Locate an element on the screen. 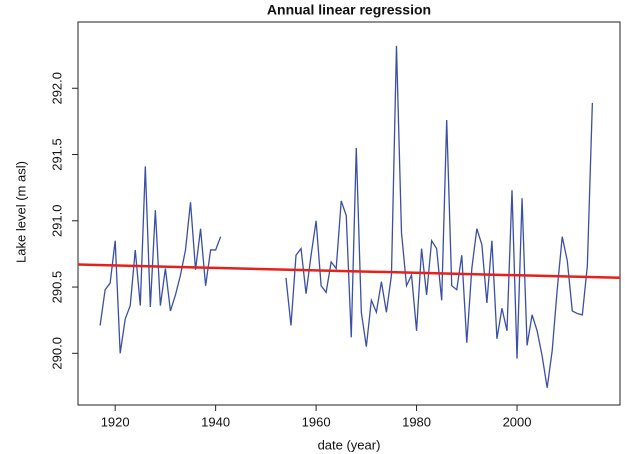 This screenshot has height=454, width=625. x-tick-label: 1980 is located at coordinates (416, 421).